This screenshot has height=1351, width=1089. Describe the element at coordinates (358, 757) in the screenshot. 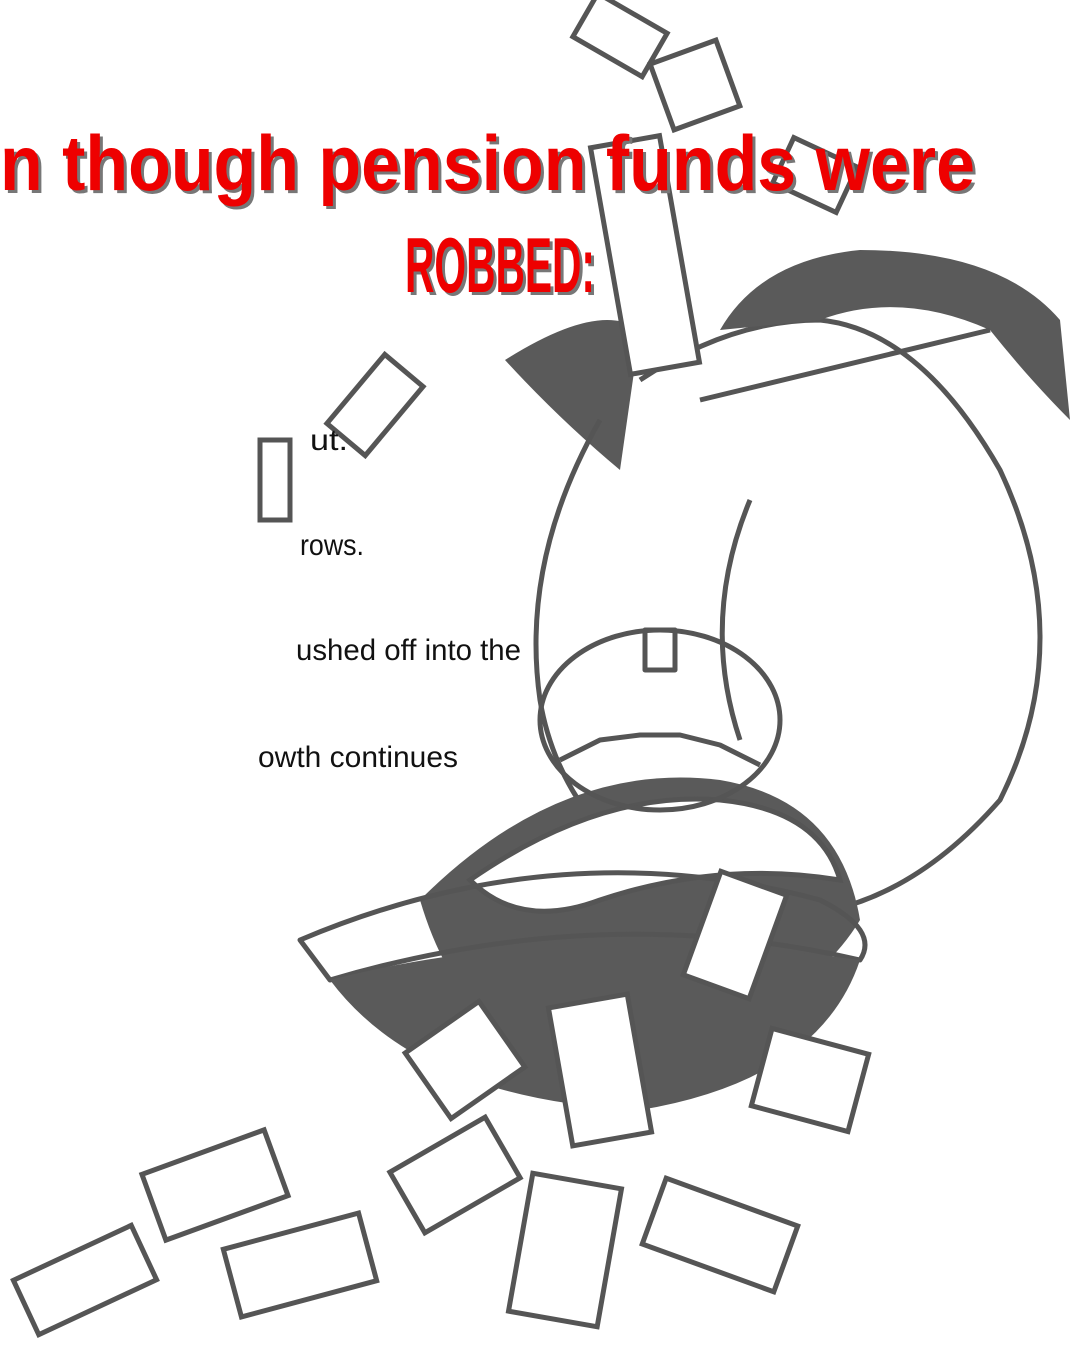

I see `bullet-text: owth continues` at that location.